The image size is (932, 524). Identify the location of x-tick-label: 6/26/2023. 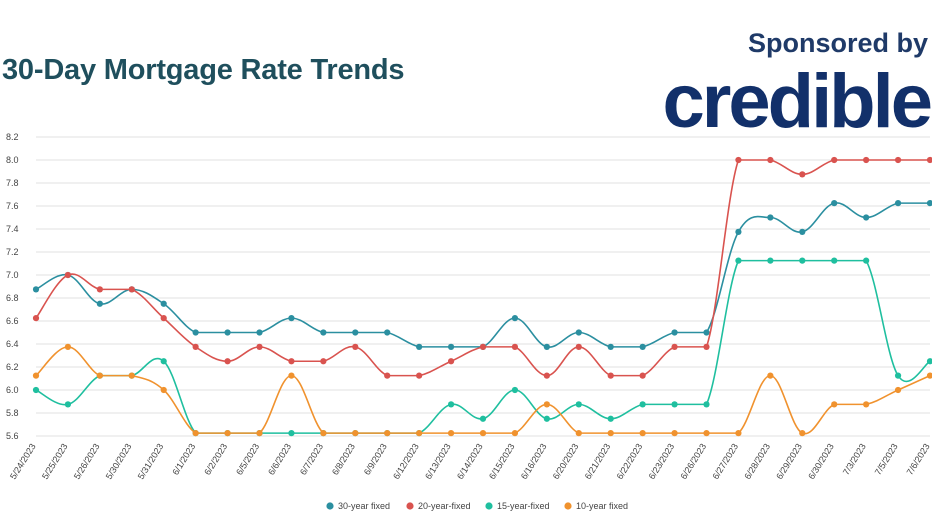
(693, 461).